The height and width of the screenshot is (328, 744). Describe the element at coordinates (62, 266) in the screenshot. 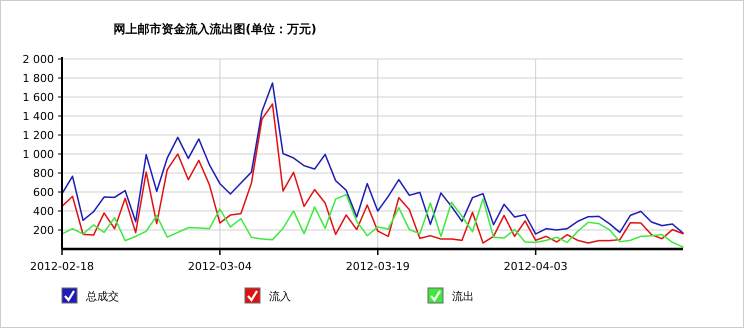

I see `x-tick-label: 2012-02-18` at that location.